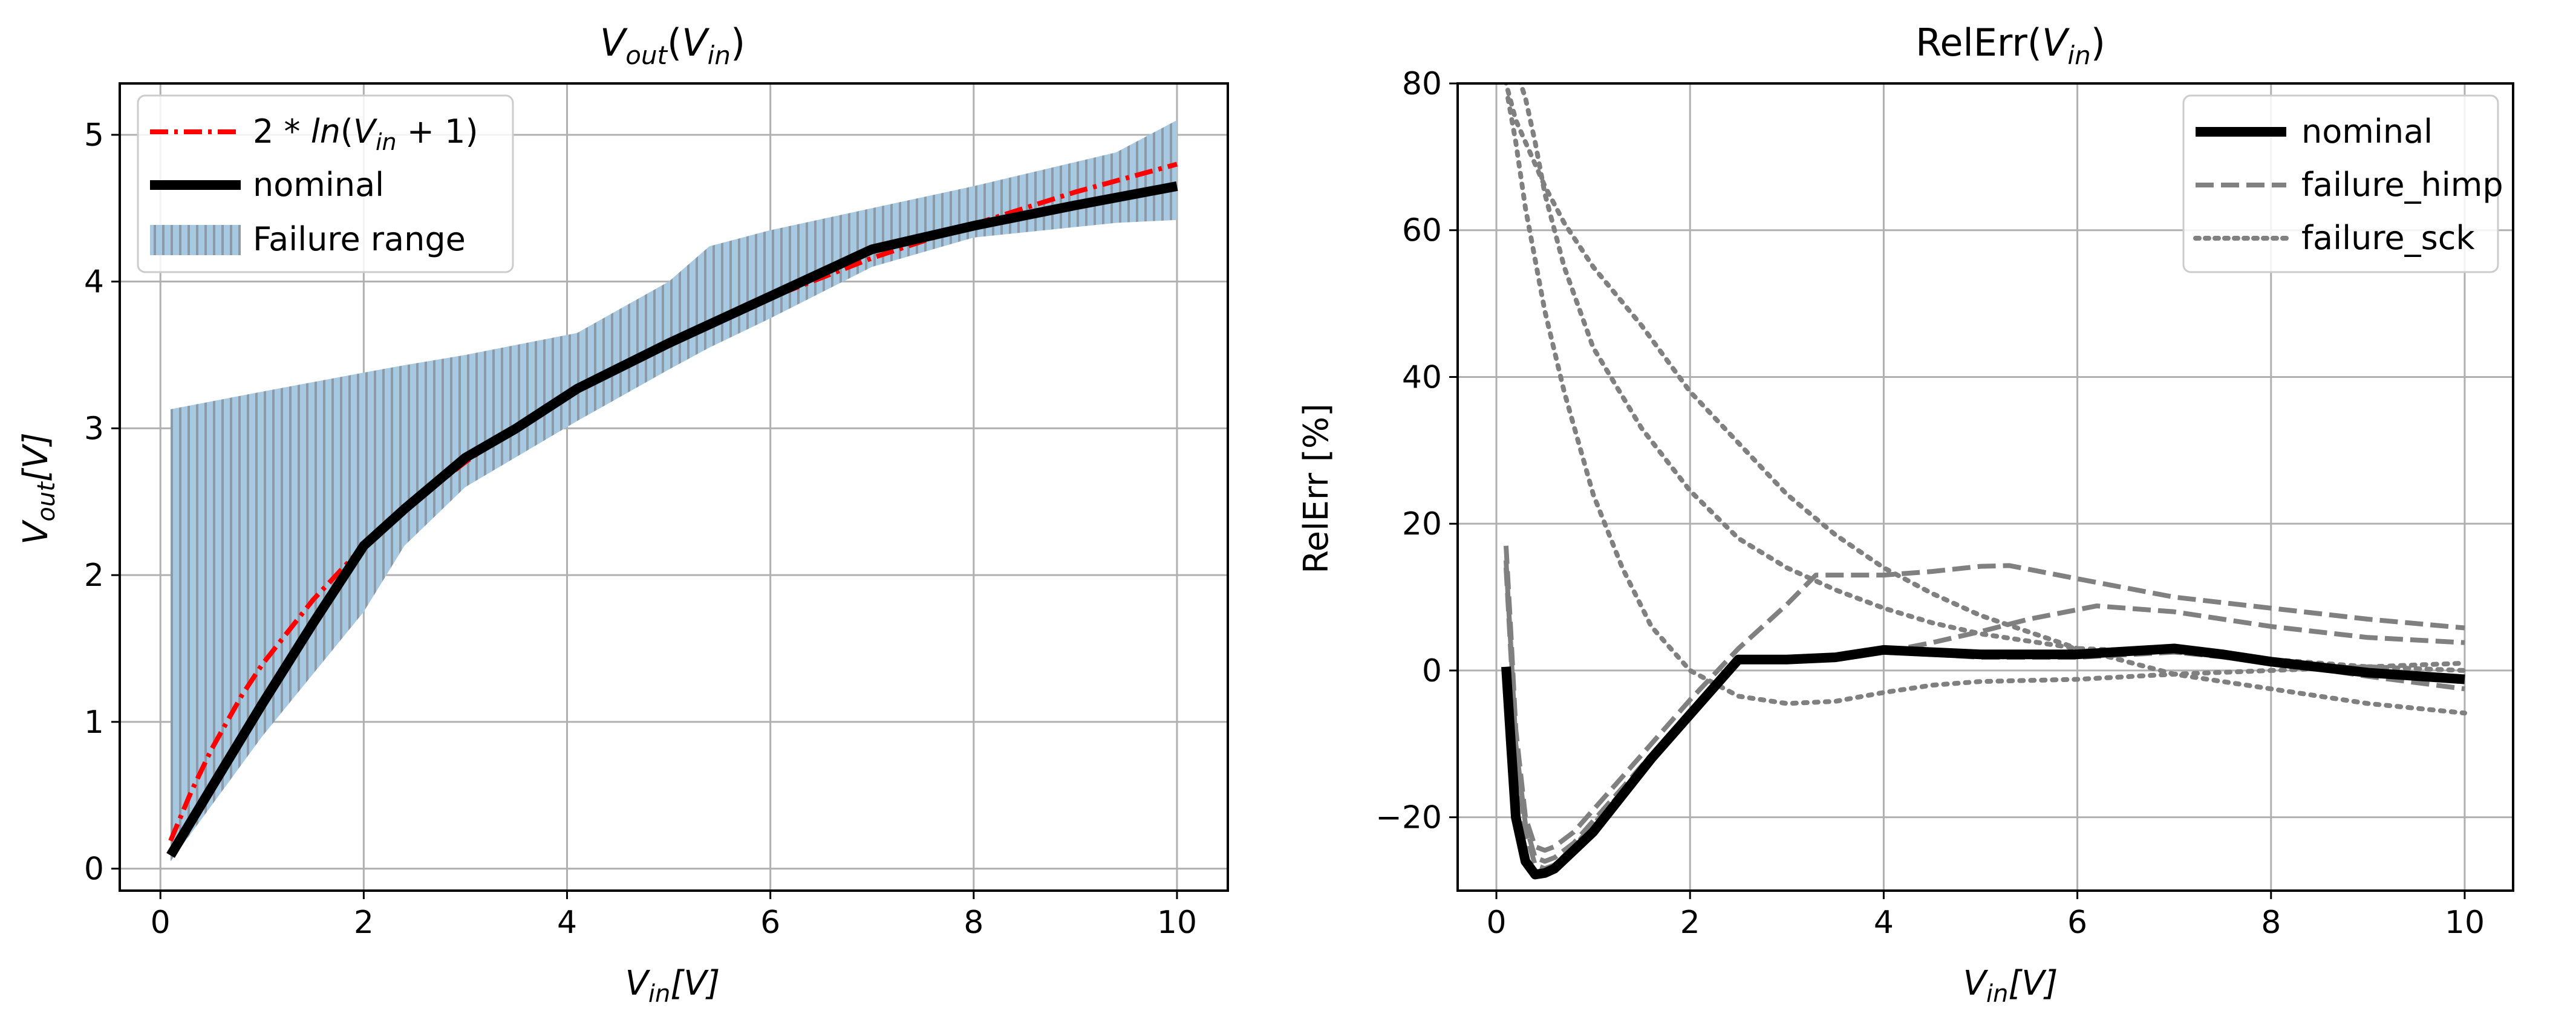 This screenshot has height=1014, width=2576. Describe the element at coordinates (1316, 488) in the screenshot. I see `relerr-y-label: RelErr [%]` at that location.